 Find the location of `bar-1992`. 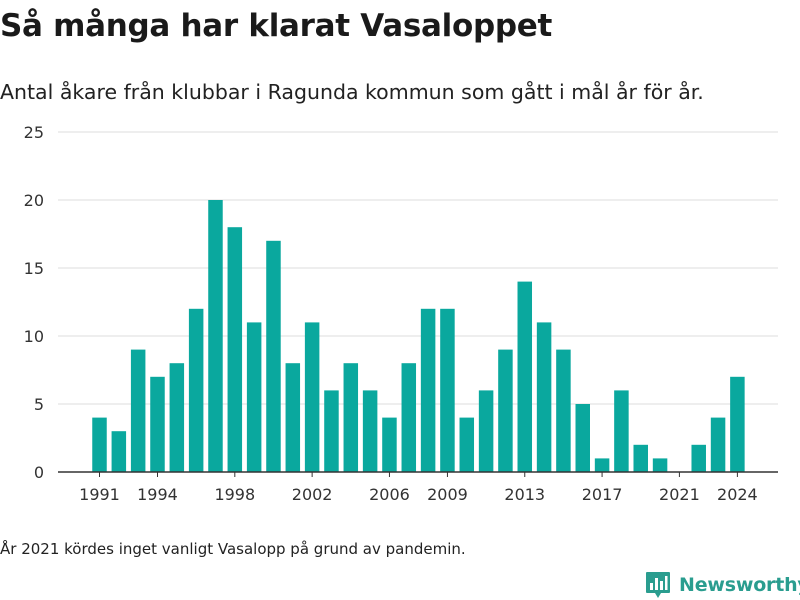

bar-1992 is located at coordinates (119, 451).